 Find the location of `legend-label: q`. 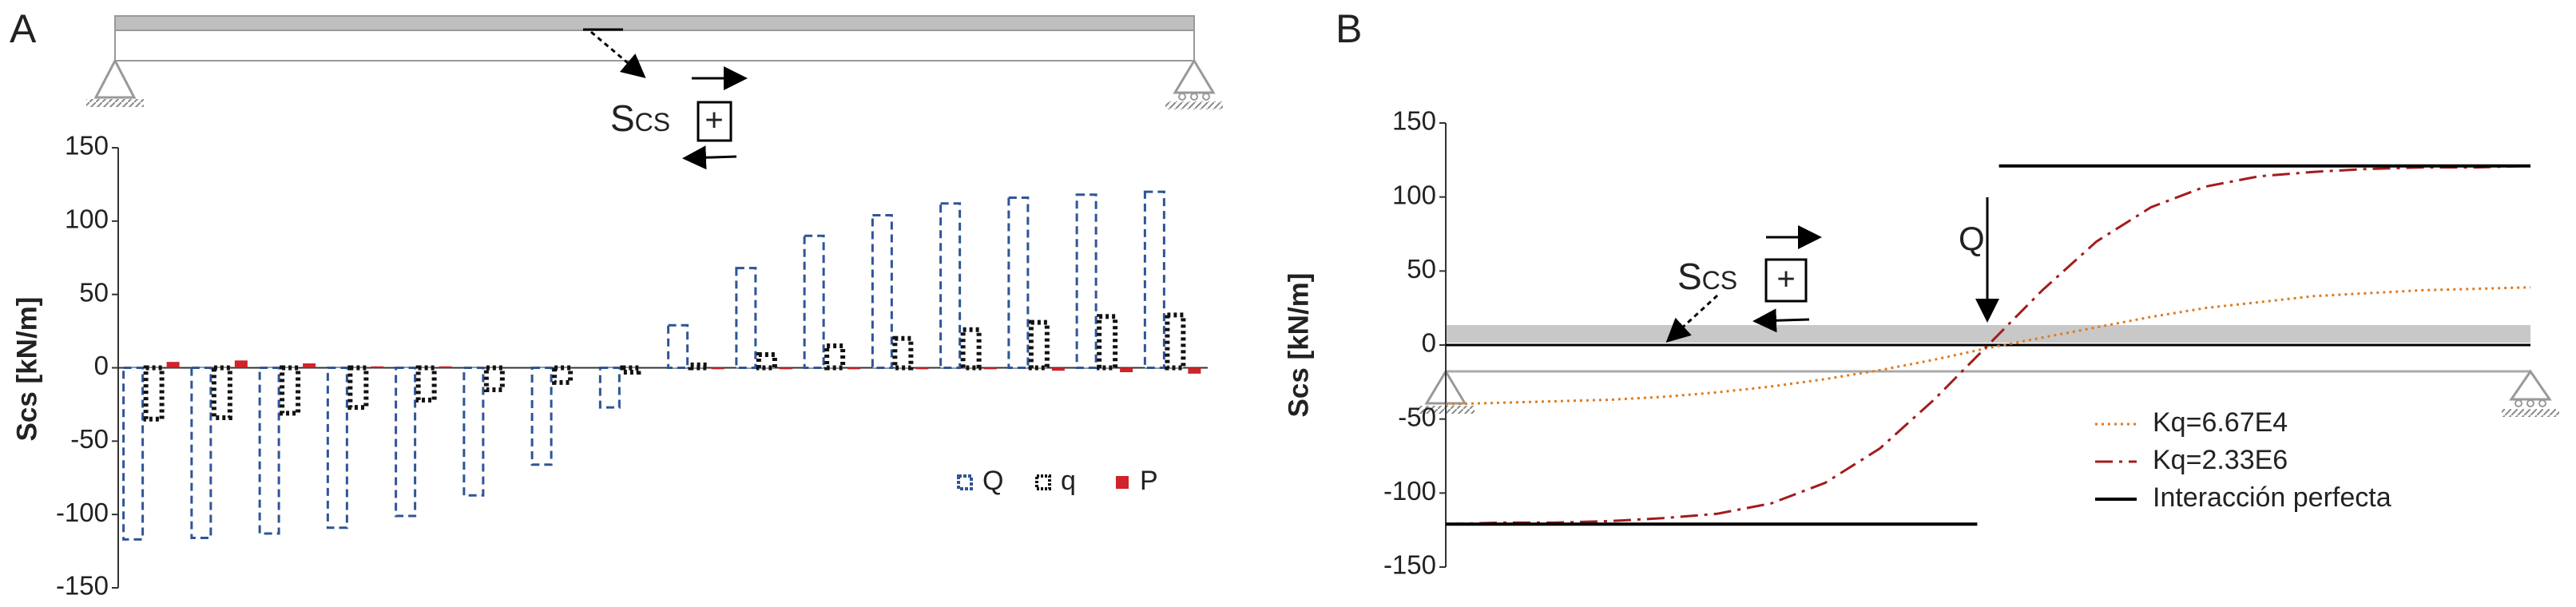

legend-label: q is located at coordinates (1068, 481).